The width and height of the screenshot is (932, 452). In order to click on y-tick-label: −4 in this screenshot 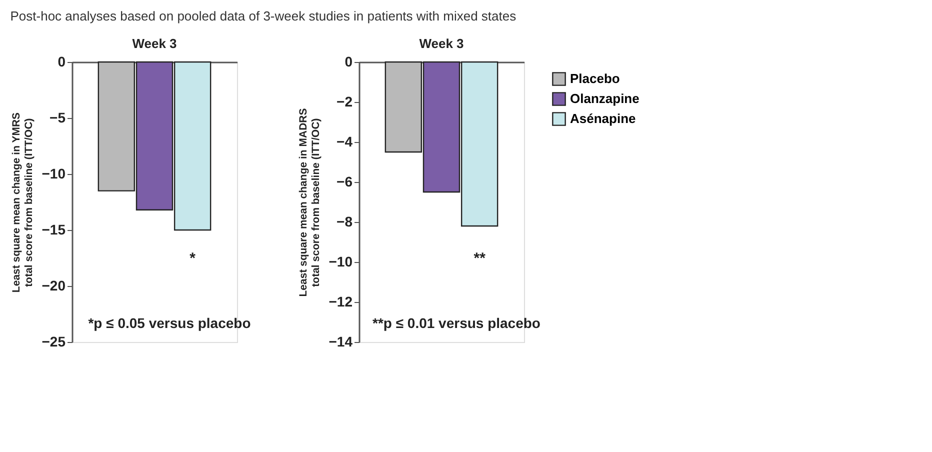, I will do `click(344, 142)`.